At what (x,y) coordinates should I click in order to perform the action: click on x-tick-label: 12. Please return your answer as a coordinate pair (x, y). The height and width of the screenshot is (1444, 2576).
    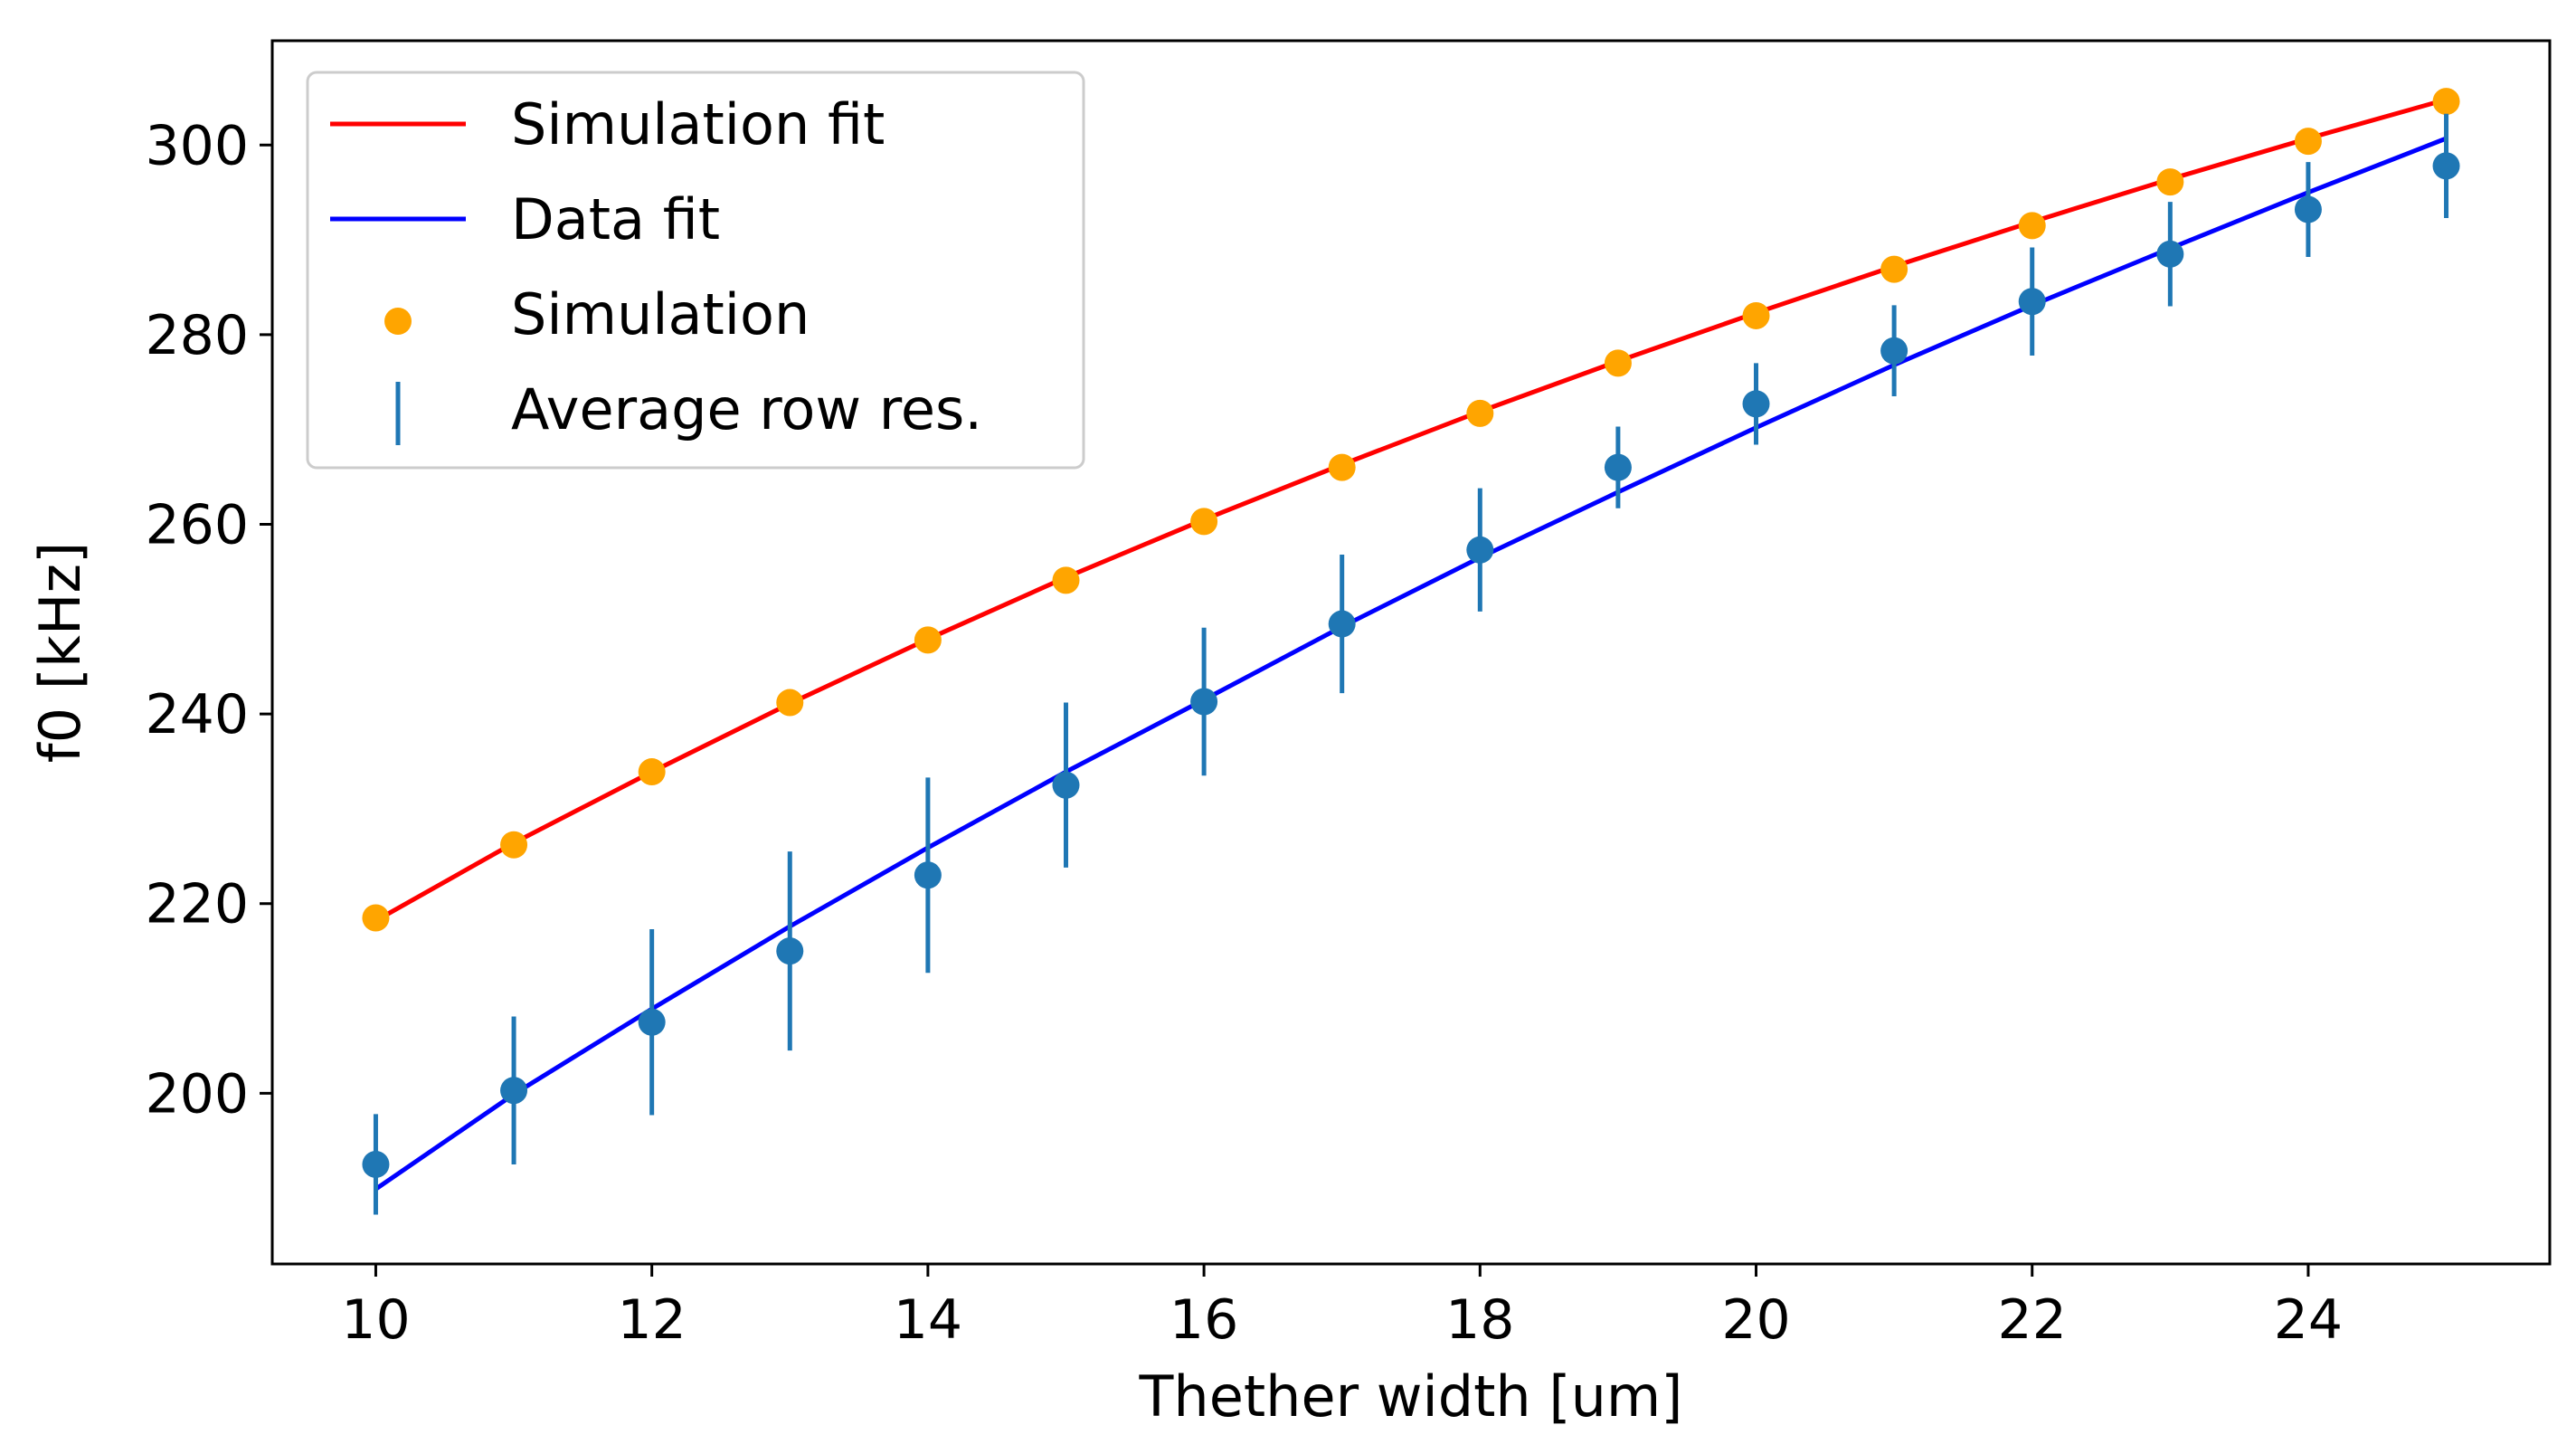
    Looking at the image, I should click on (651, 1320).